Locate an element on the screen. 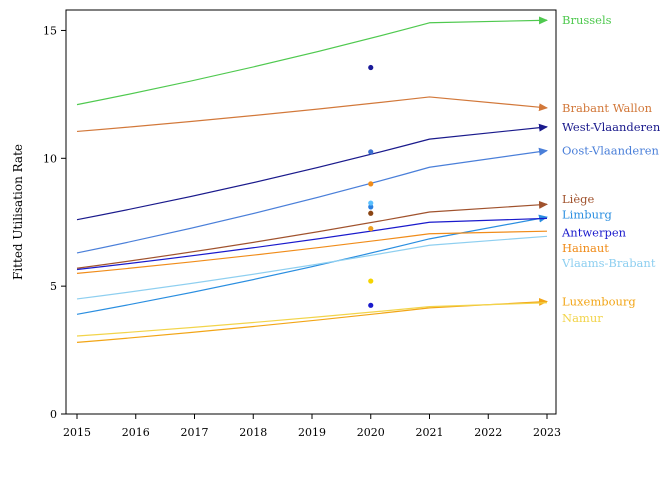 The image size is (672, 480). series-line-luxembourg is located at coordinates (312, 320).